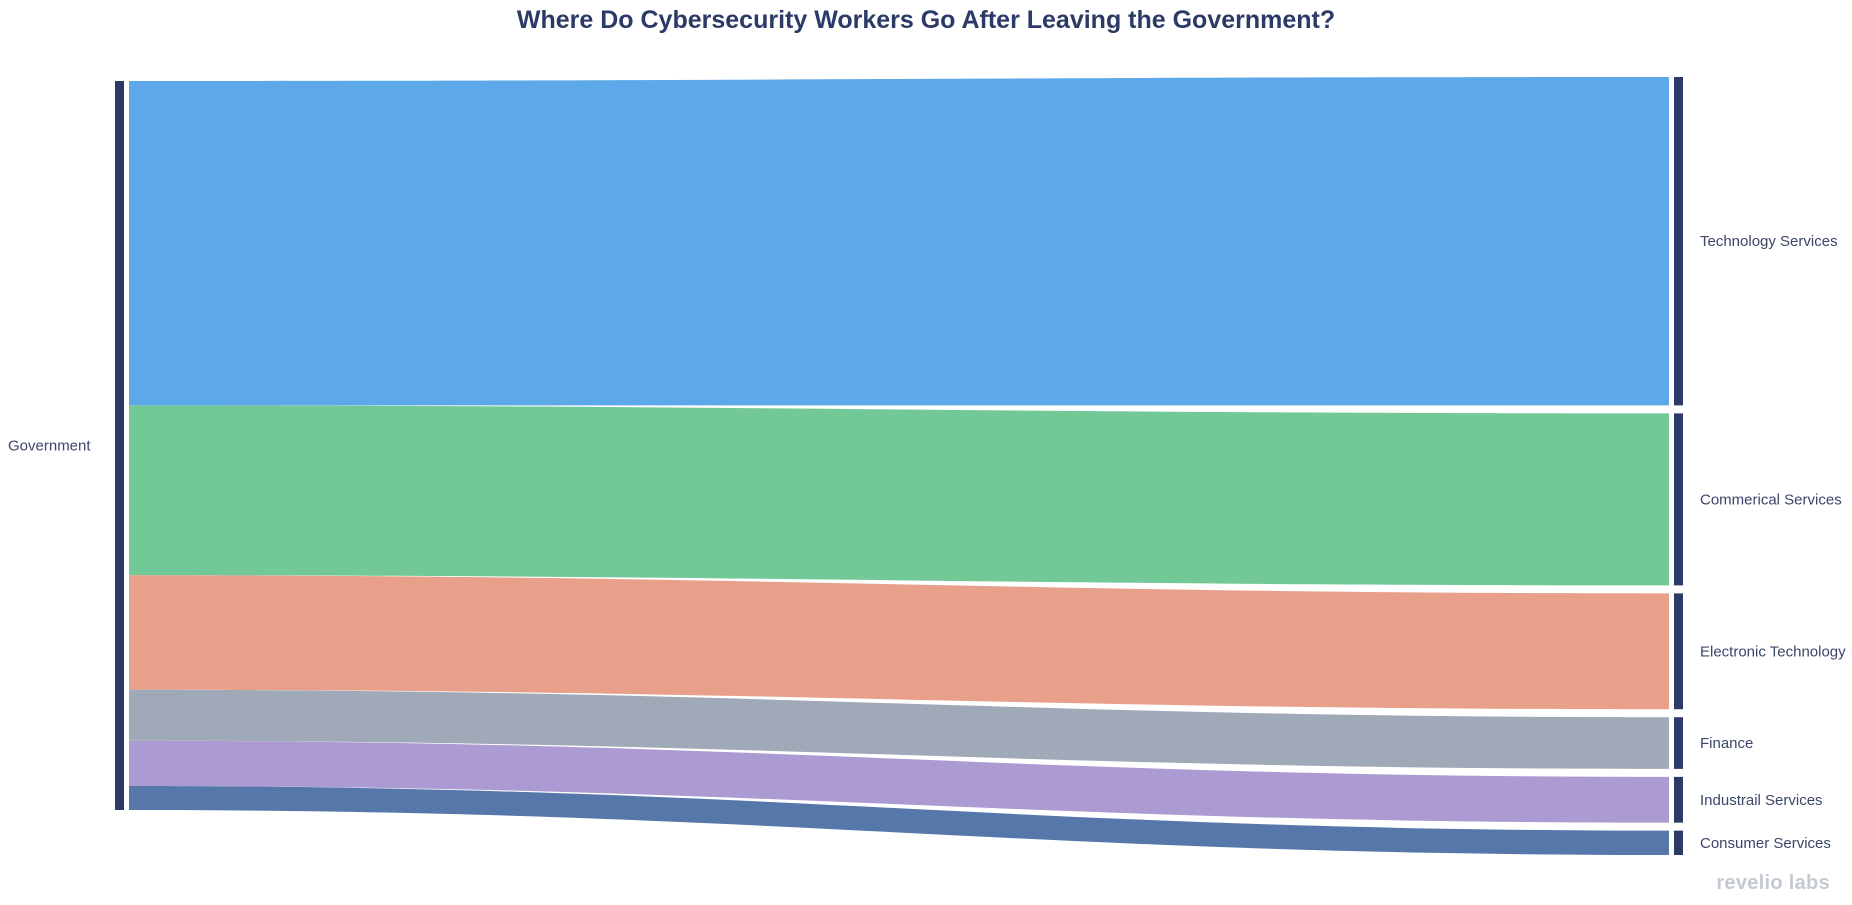  I want to click on node-government, so click(119, 445).